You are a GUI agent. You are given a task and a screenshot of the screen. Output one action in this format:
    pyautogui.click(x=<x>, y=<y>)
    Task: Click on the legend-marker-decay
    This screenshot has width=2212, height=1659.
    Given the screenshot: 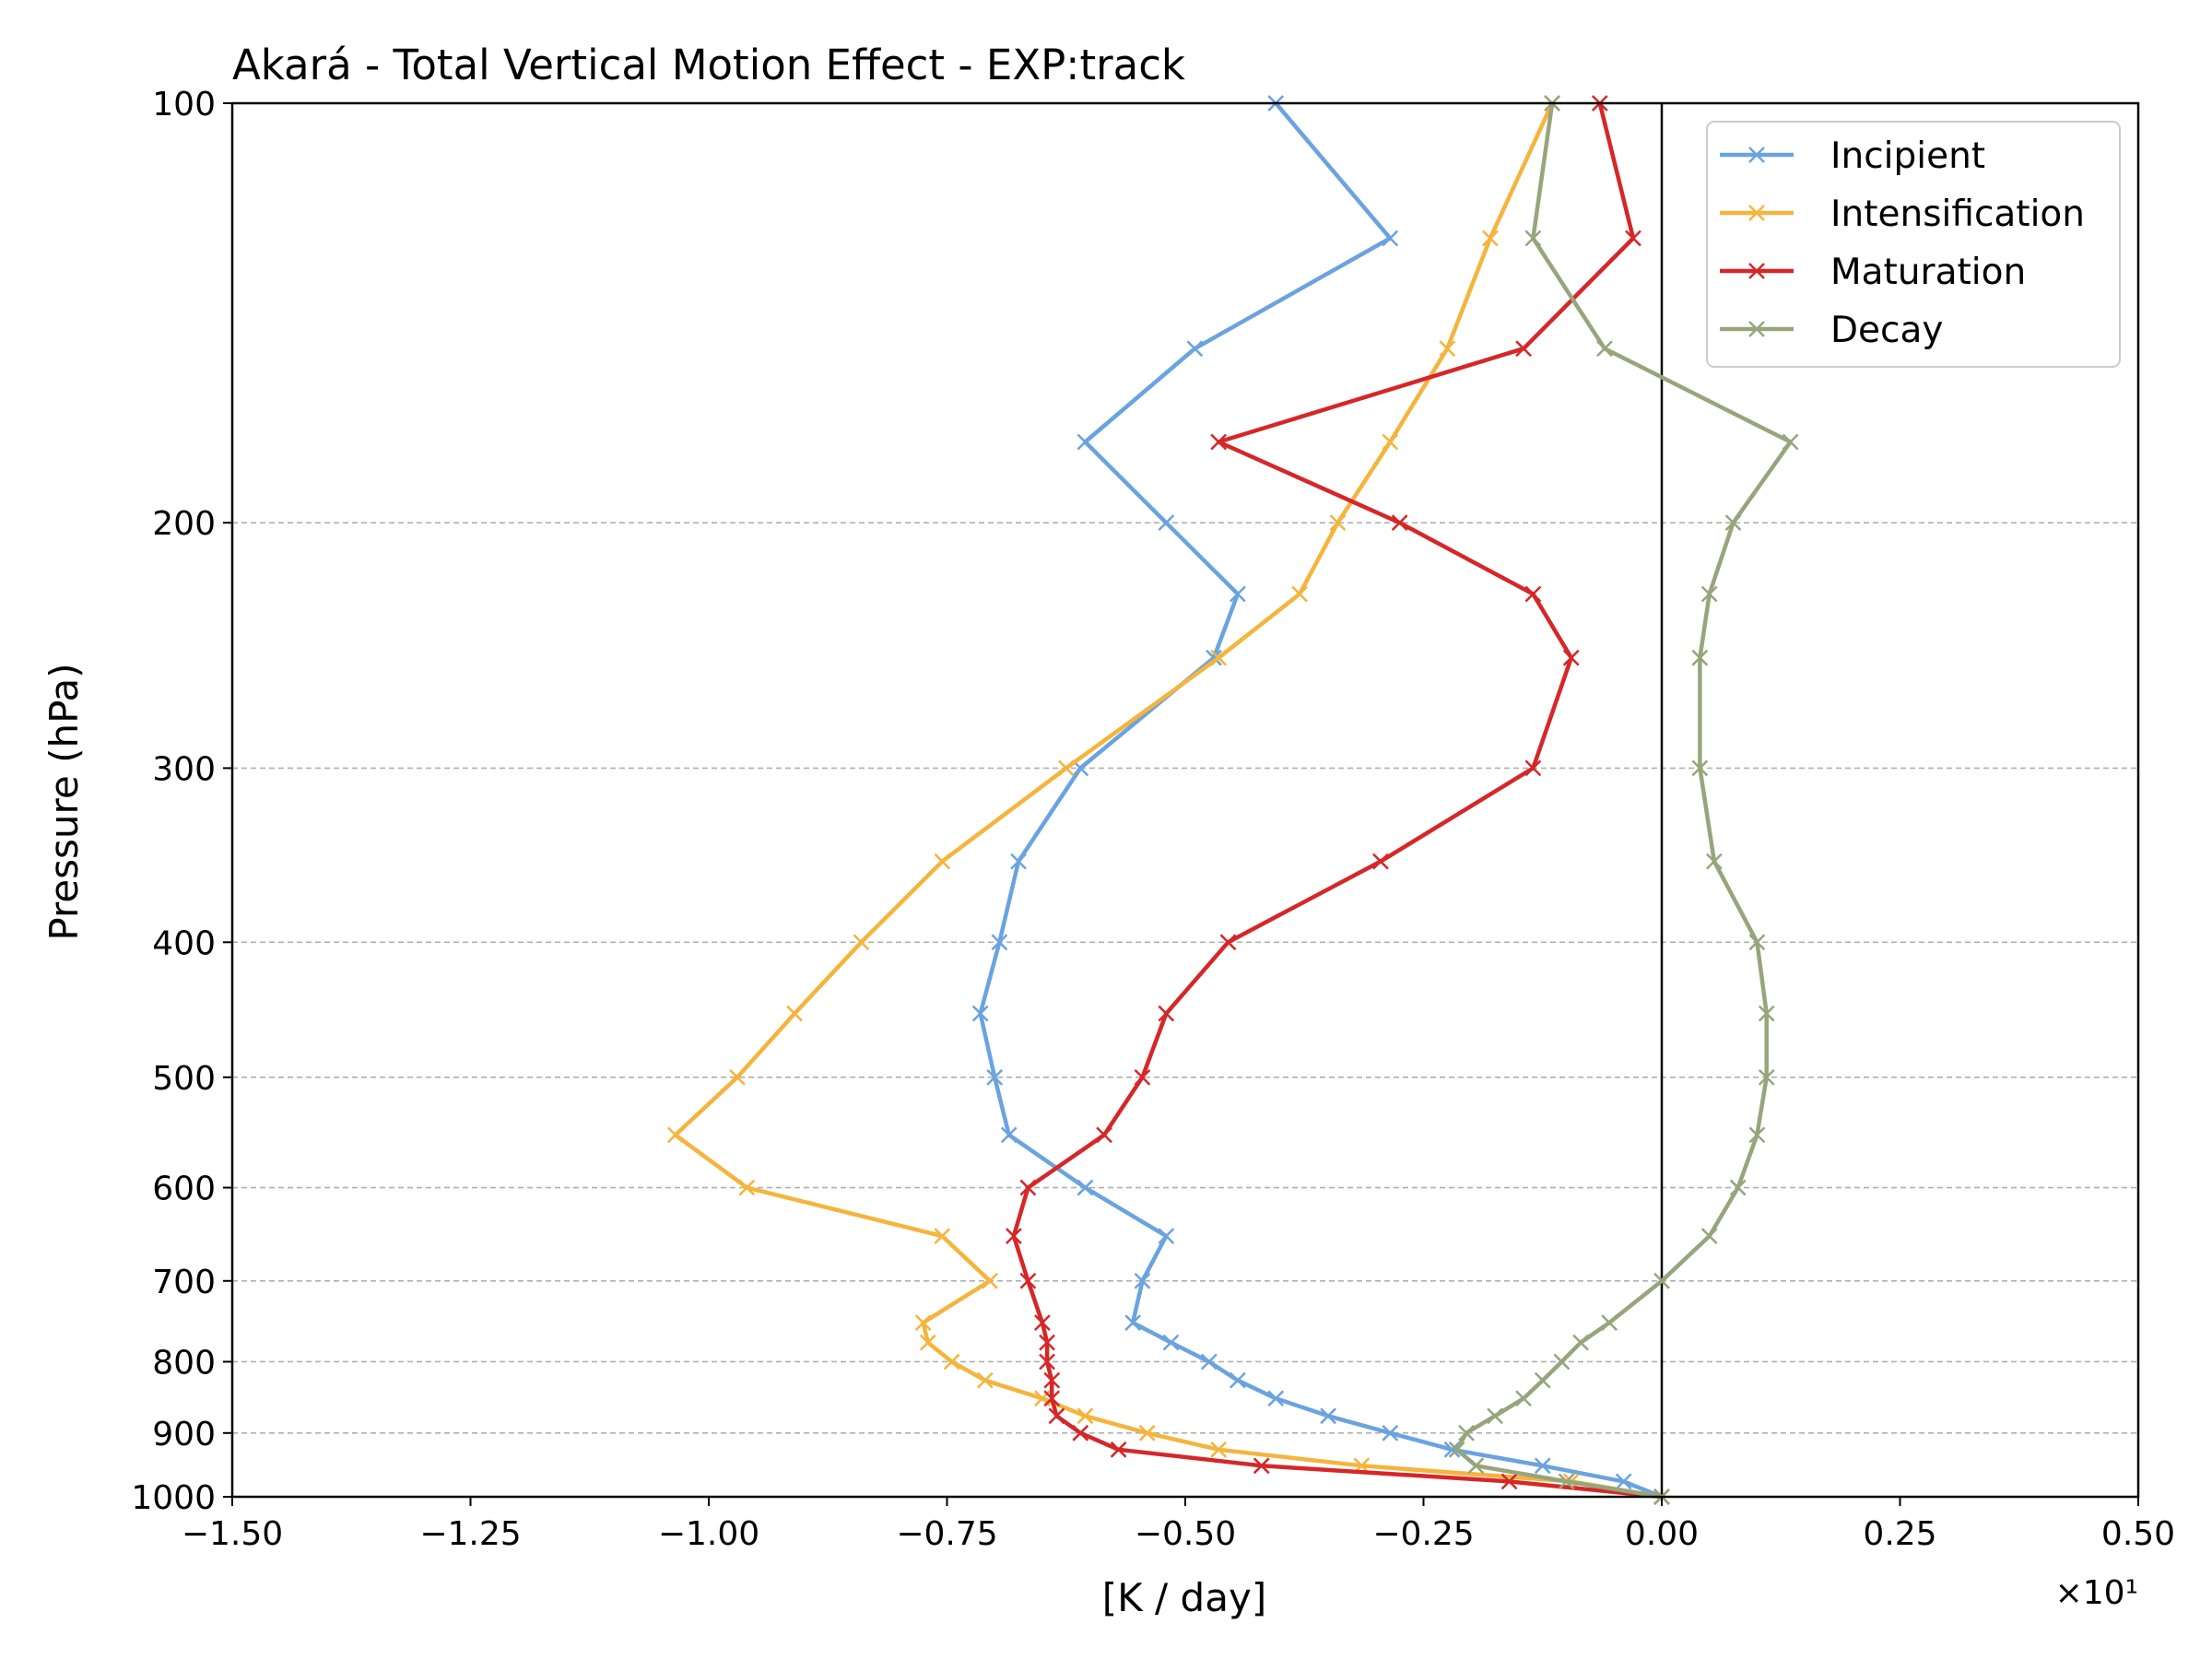 What is the action you would take?
    pyautogui.click(x=1756, y=329)
    